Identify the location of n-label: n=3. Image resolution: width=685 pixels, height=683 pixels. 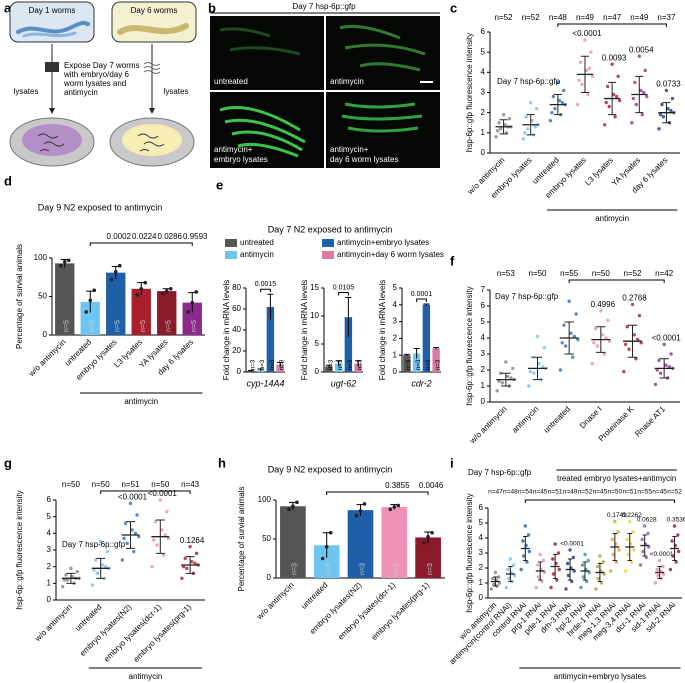
(351, 364).